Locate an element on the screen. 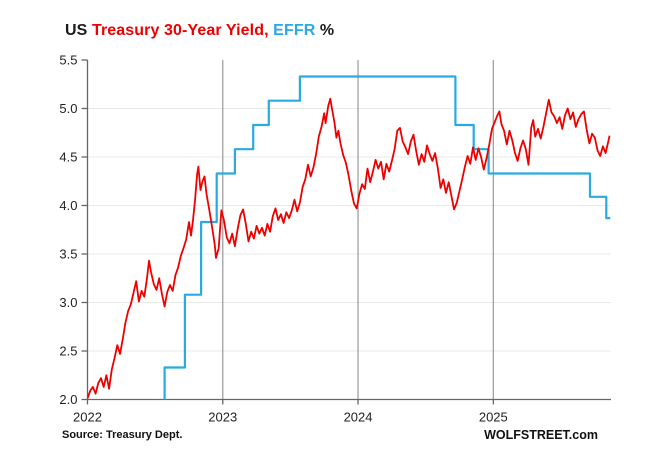 Image resolution: width=649 pixels, height=476 pixels. y-tick-label: 5.0 is located at coordinates (68, 108).